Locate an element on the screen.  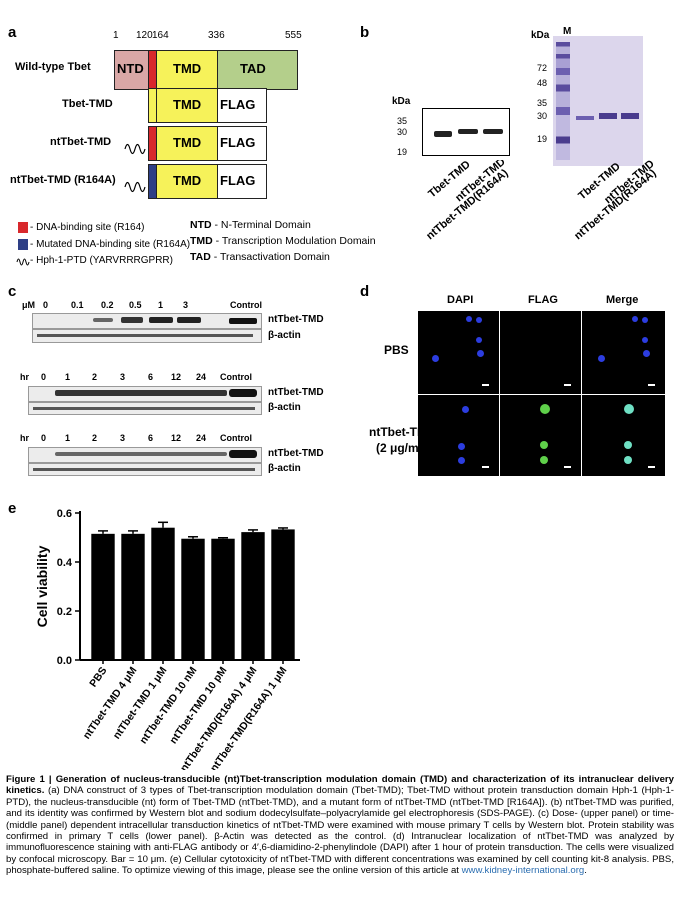
row-label-pbs: PBS is located at coordinates (396, 350).